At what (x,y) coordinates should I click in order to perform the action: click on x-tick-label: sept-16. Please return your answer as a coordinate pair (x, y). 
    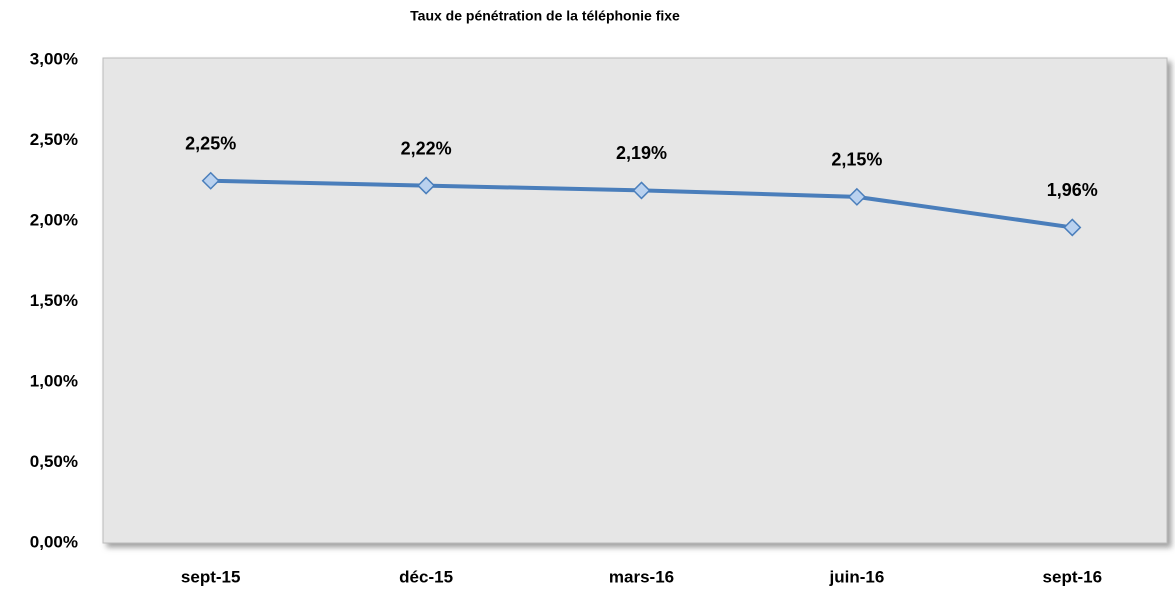
    Looking at the image, I should click on (1073, 576).